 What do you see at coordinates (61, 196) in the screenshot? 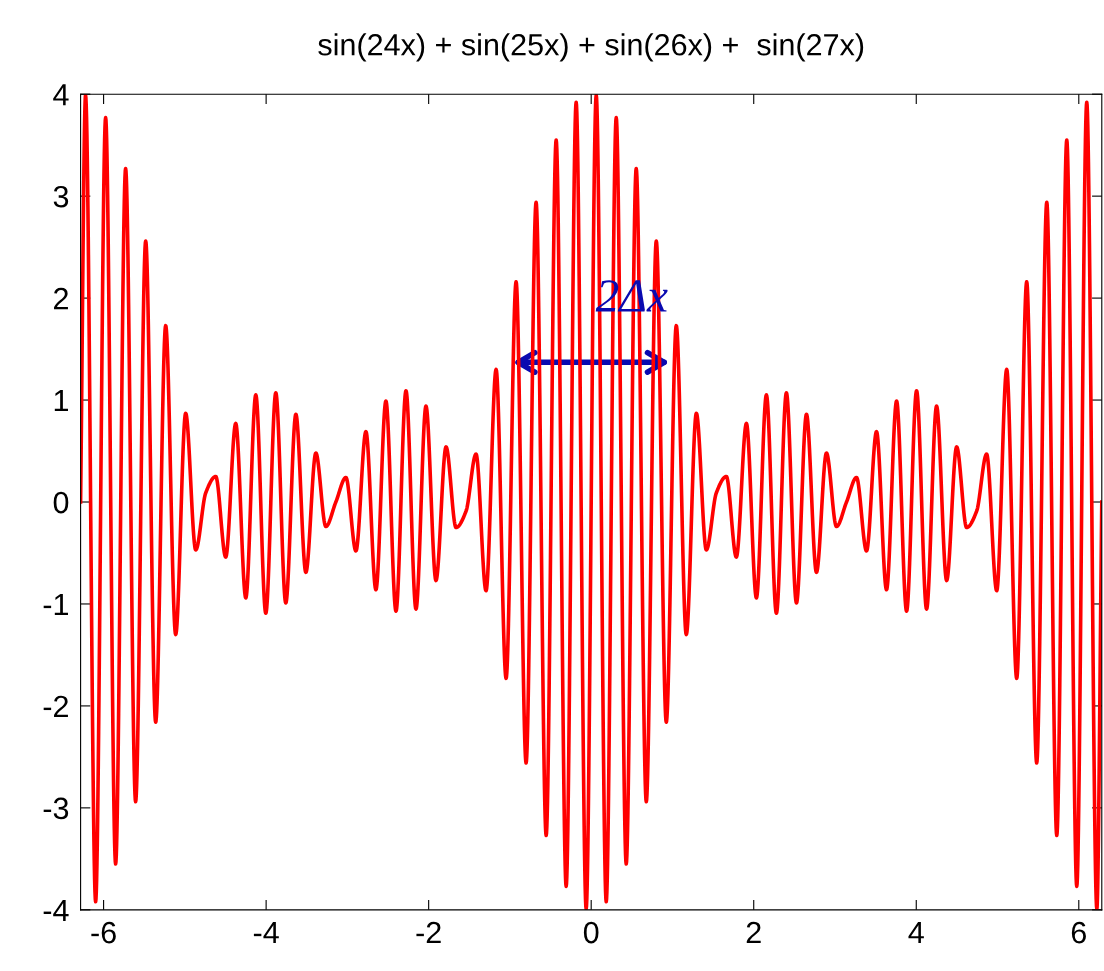
I see `y-tick-label: 3` at bounding box center [61, 196].